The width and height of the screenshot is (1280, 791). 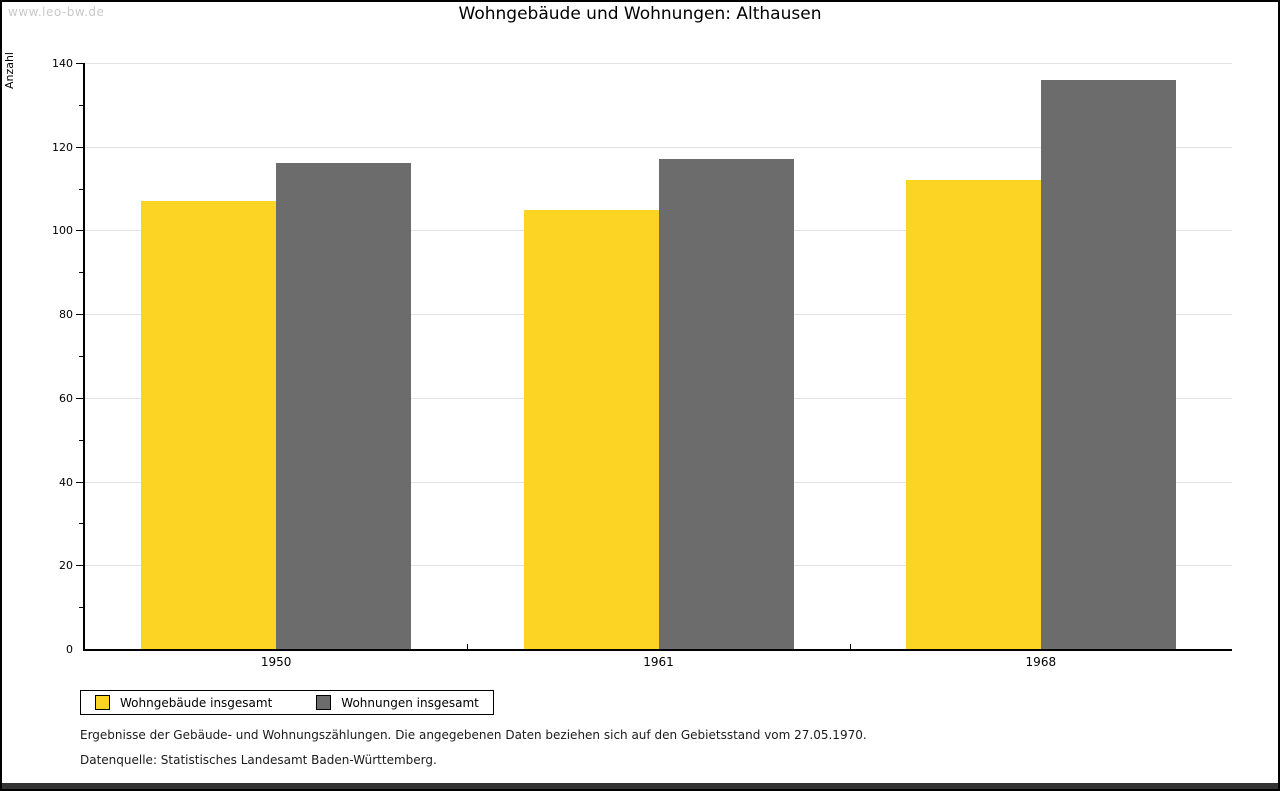 What do you see at coordinates (9, 71) in the screenshot?
I see `y-axis-title: Anzahl` at bounding box center [9, 71].